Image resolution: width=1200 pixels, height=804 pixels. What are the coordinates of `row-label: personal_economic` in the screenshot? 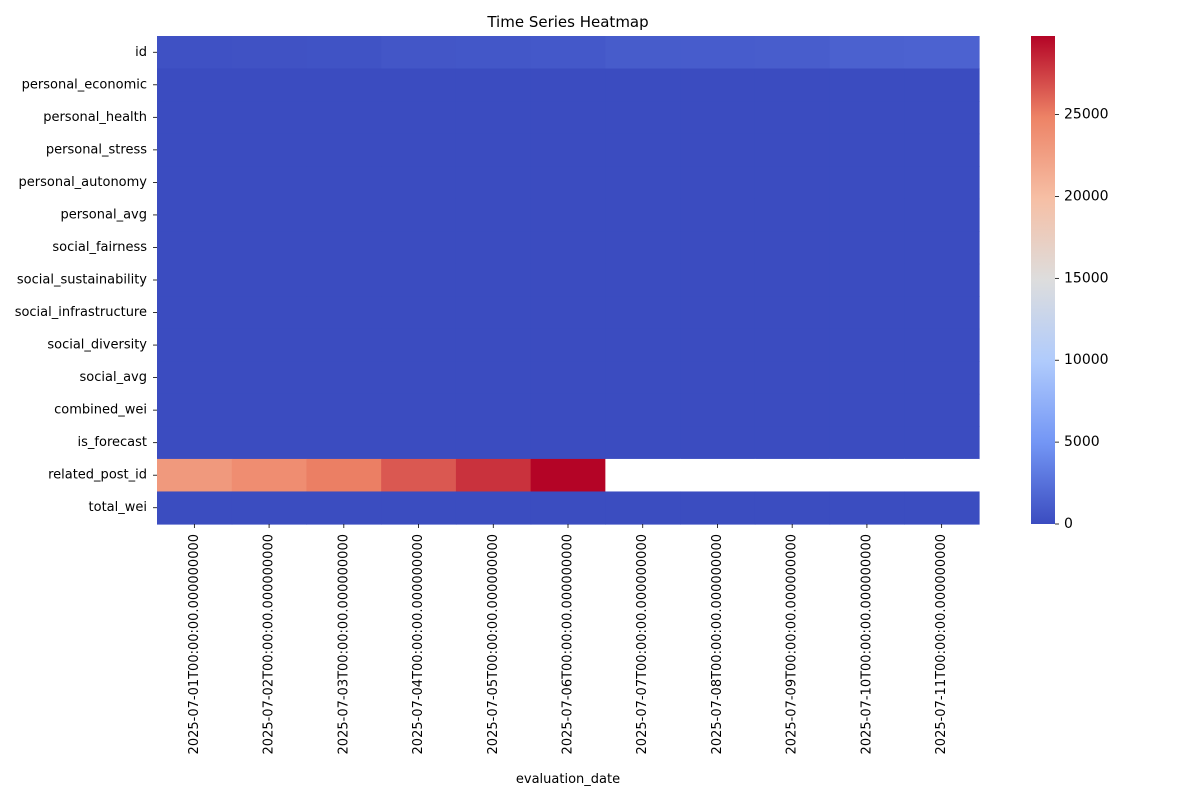 It's located at (84, 84).